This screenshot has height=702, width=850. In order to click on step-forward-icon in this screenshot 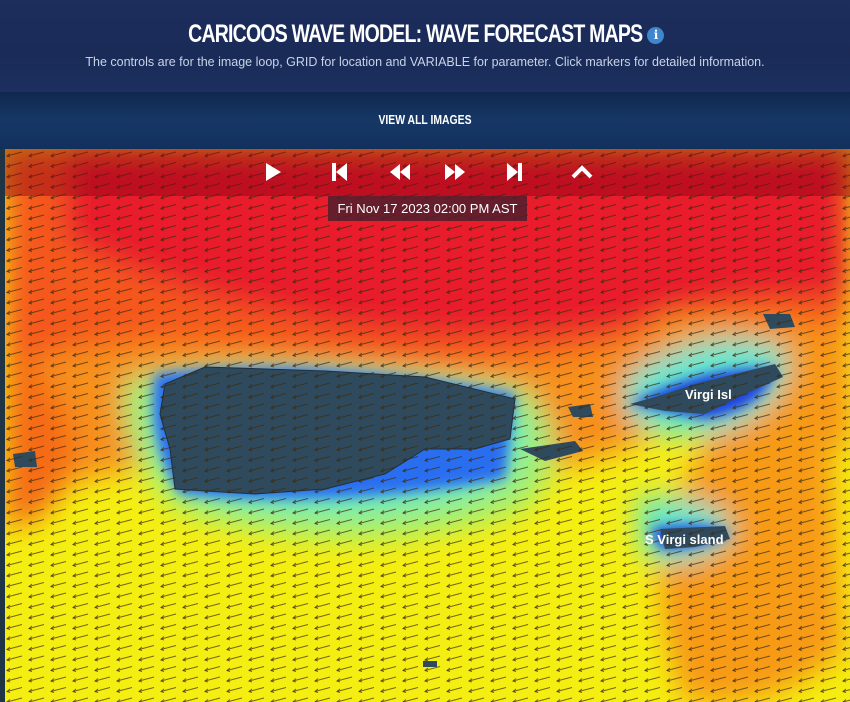, I will do `click(455, 172)`.